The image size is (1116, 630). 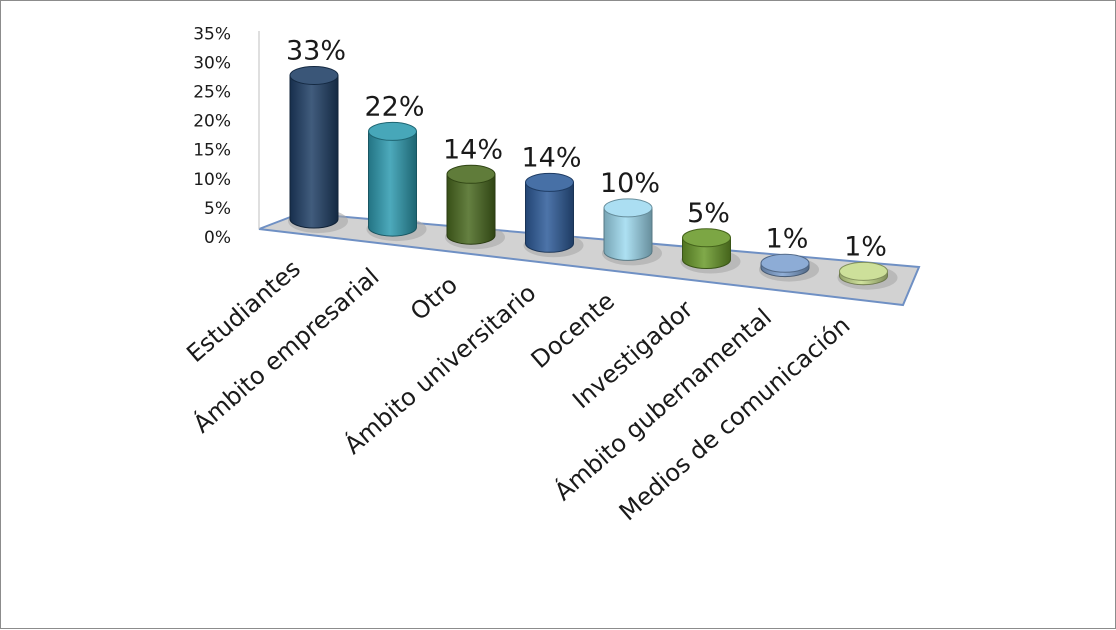 I want to click on data-label: 5%, so click(x=708, y=213).